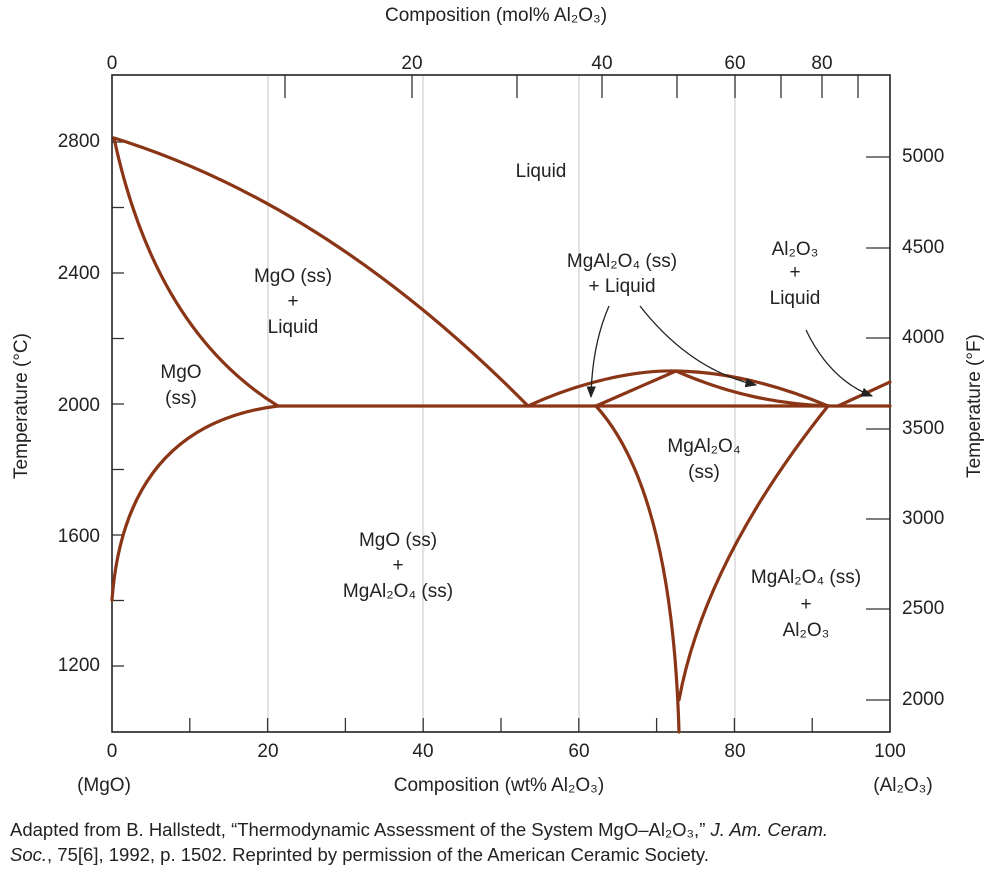  Describe the element at coordinates (79, 141) in the screenshot. I see `left-tick-label: 2800` at that location.